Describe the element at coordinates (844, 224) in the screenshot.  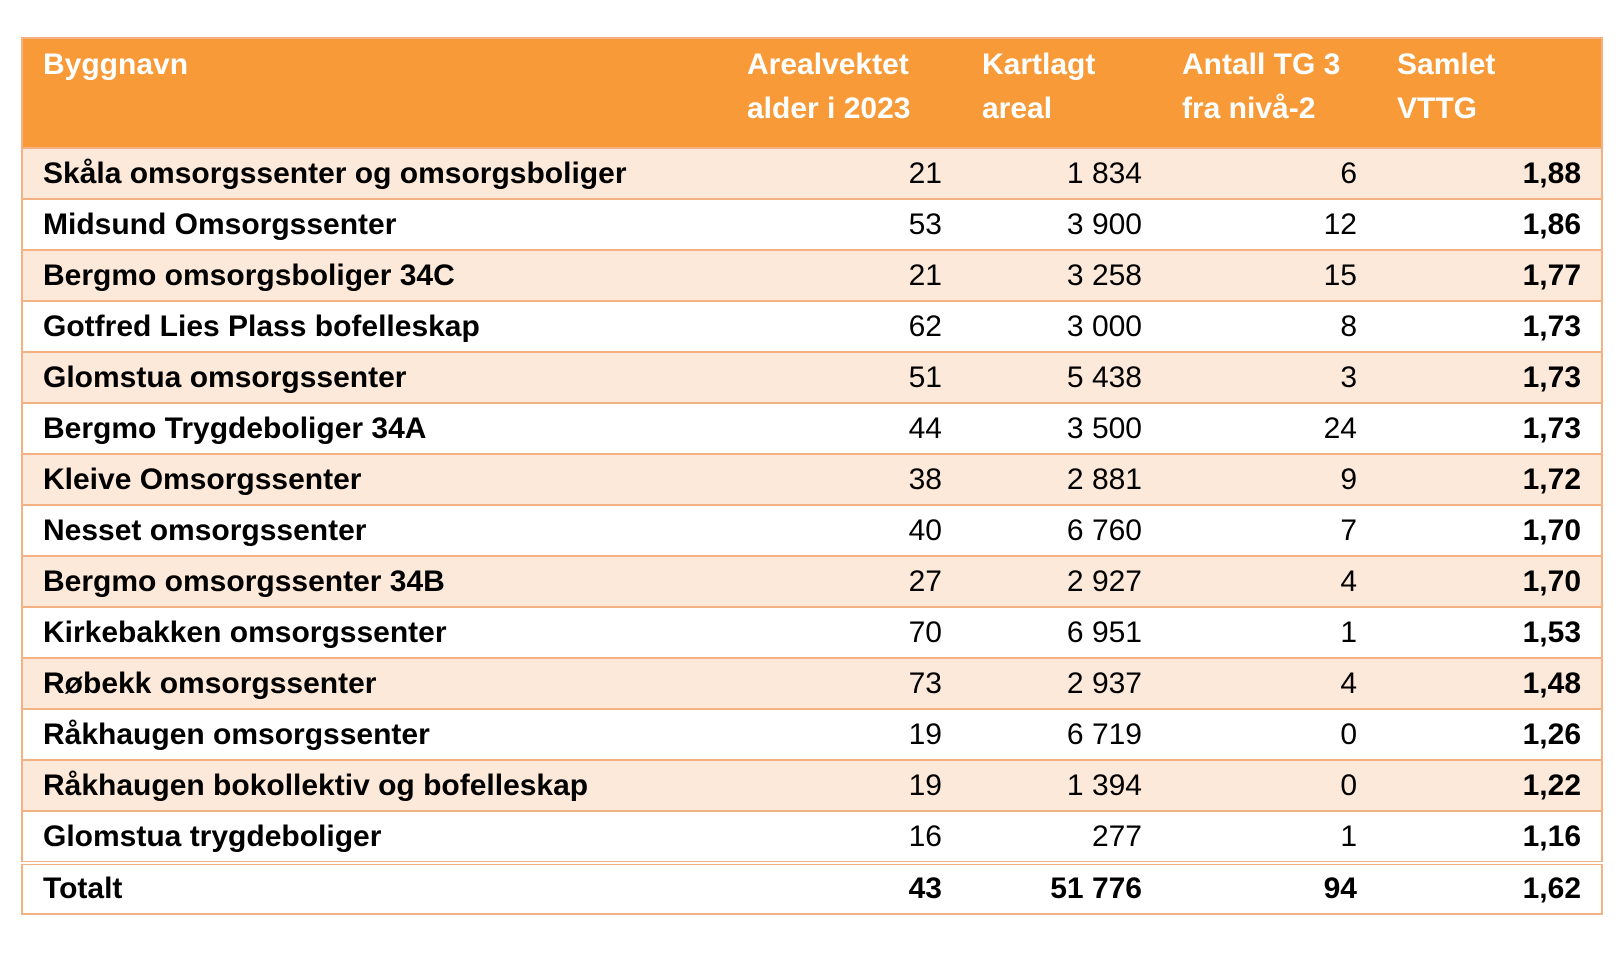
I see `cell-arealvektet-alder: 53` at that location.